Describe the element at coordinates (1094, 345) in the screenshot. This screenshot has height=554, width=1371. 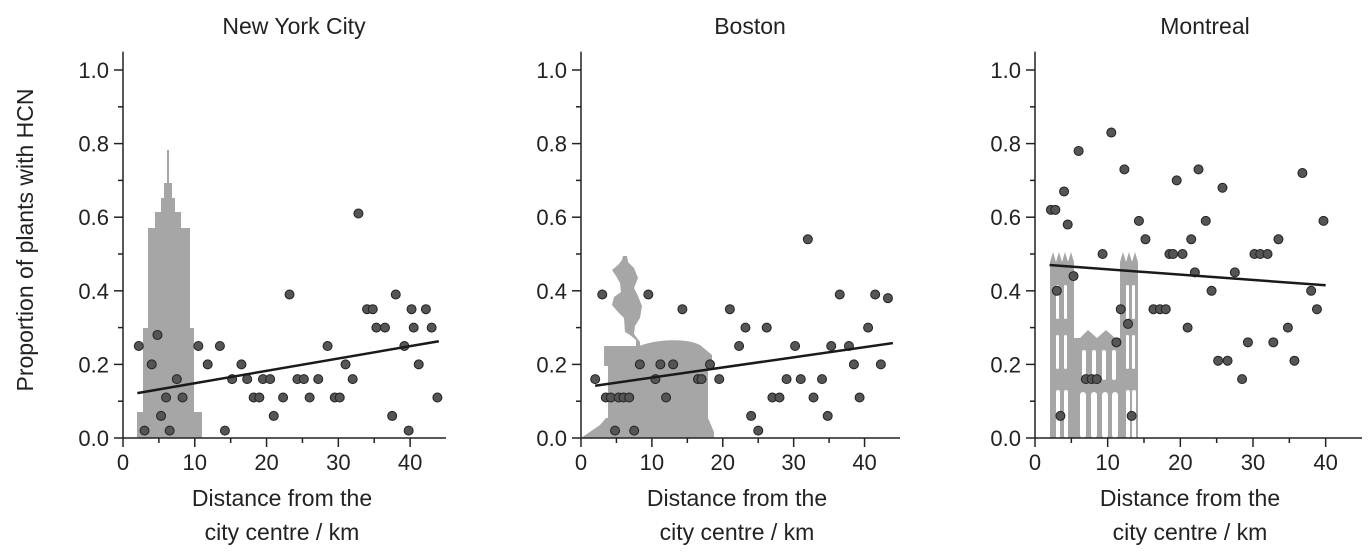
I see `notre-dame-basilica-icon` at that location.